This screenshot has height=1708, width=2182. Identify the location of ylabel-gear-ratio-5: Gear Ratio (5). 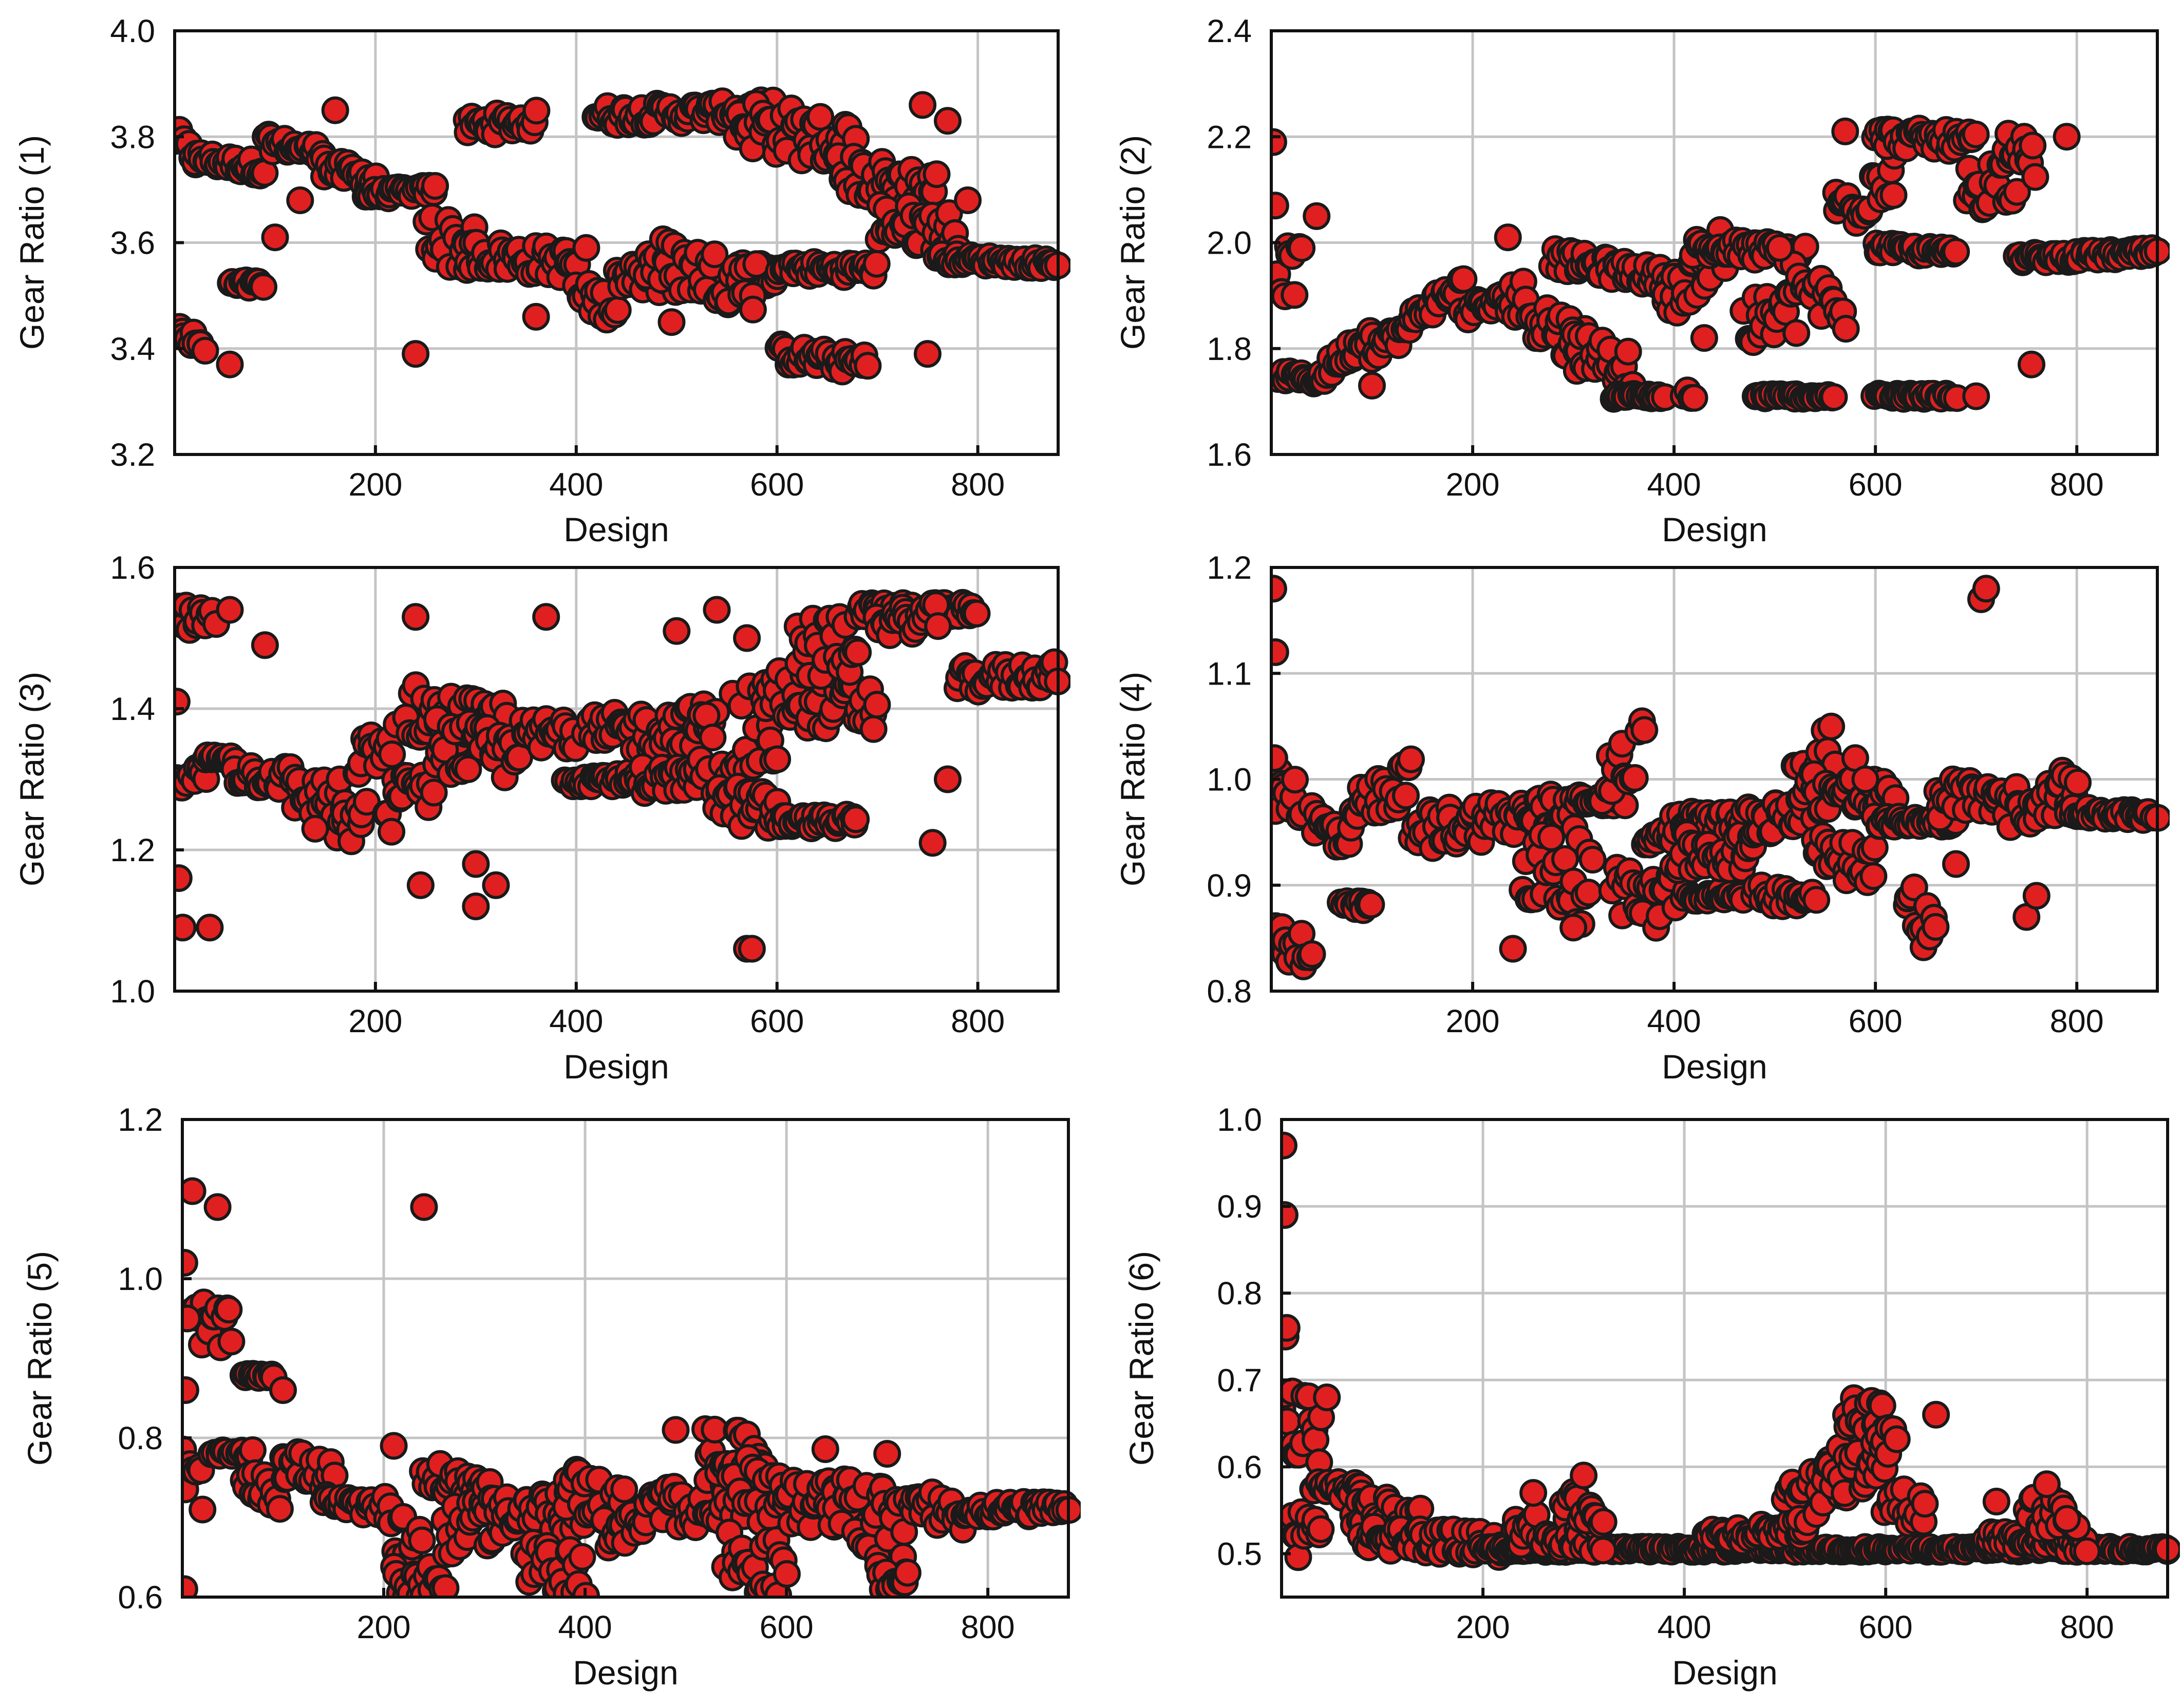
(40, 1358).